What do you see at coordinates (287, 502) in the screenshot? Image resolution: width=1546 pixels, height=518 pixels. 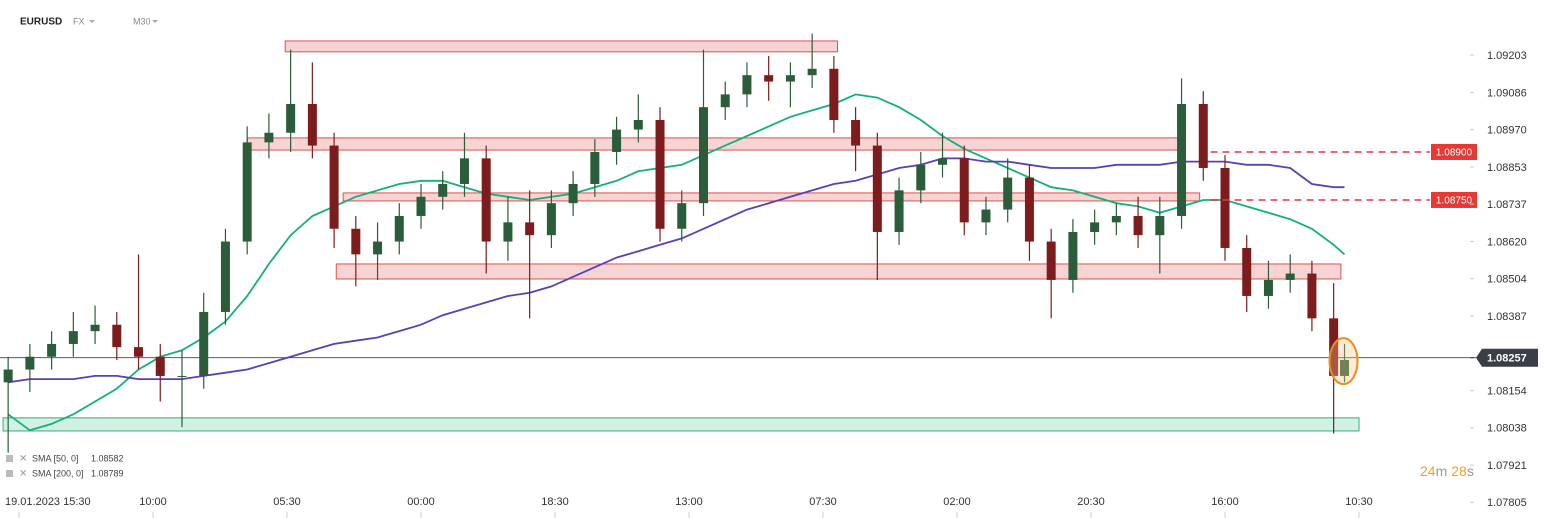 I see `x-tick-label: 05:30` at bounding box center [287, 502].